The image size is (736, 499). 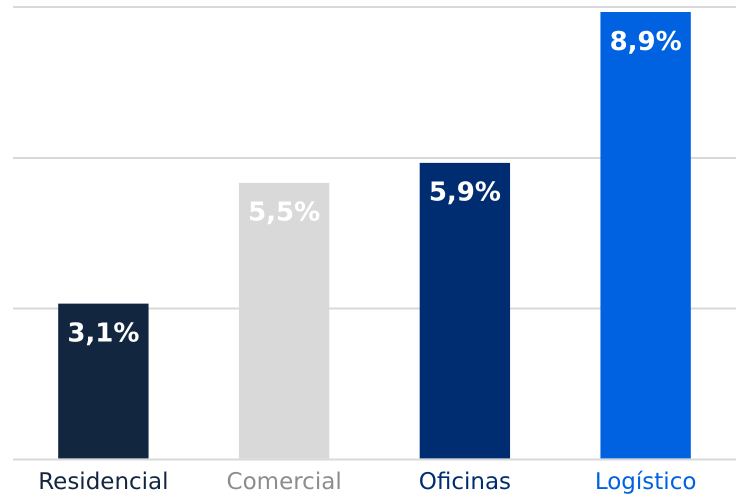 What do you see at coordinates (103, 333) in the screenshot?
I see `data-label: 3,1%` at bounding box center [103, 333].